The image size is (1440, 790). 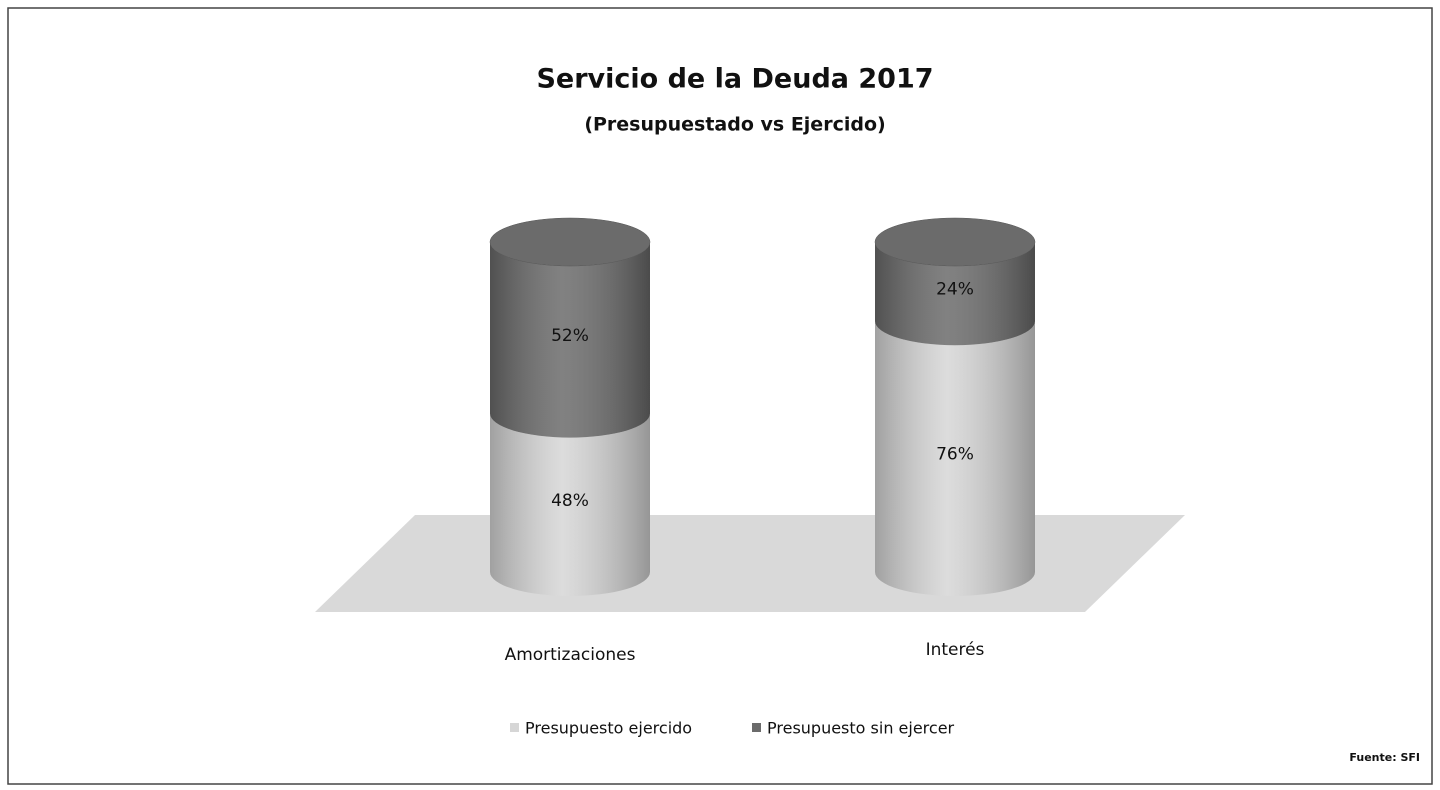 I want to click on data-label: 48%, so click(x=570, y=501).